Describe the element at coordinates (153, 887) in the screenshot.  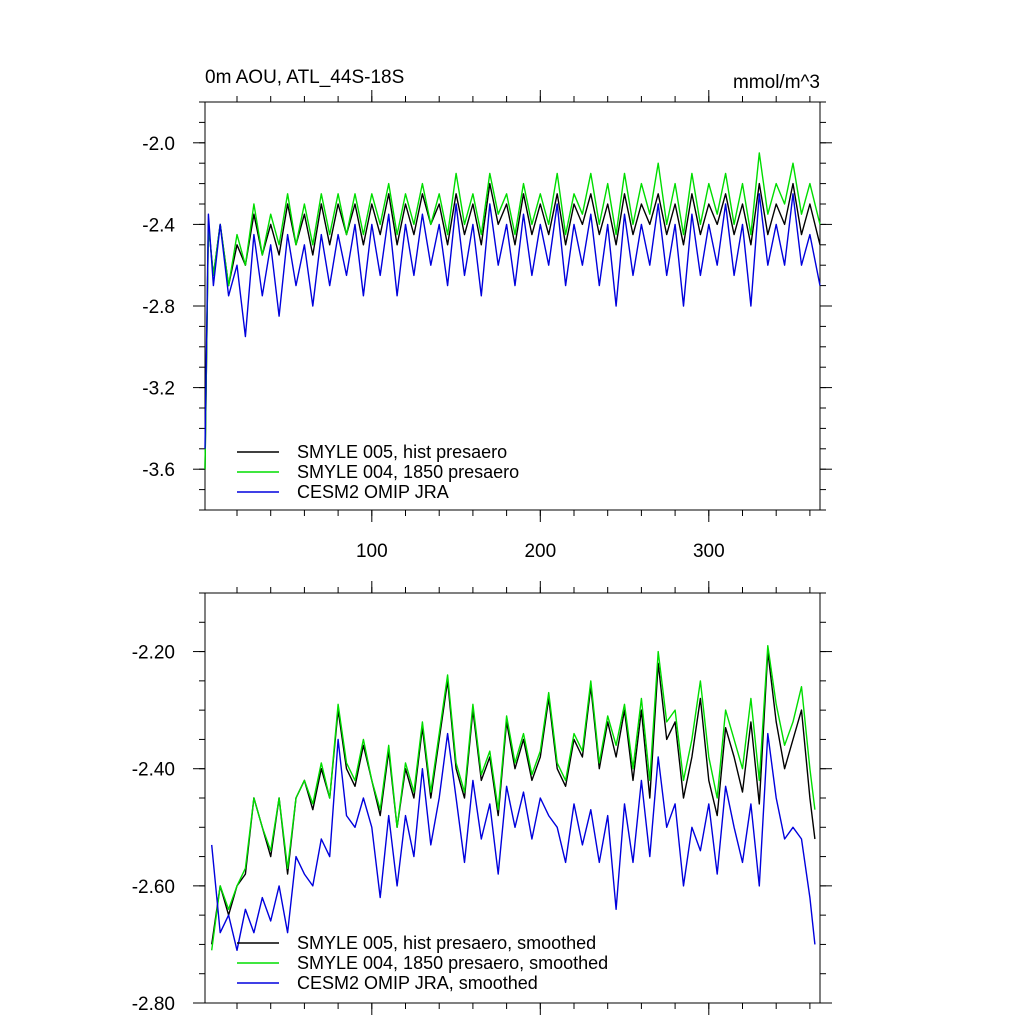
I see `y-tick-label: -2.60` at that location.